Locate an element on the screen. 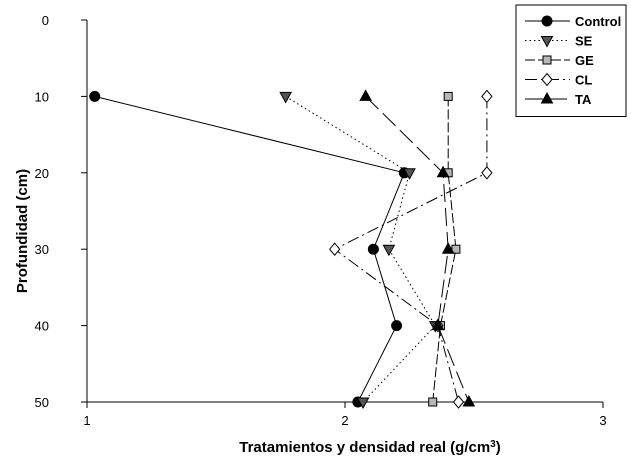  x-axis-title-end: ) is located at coordinates (498, 447).